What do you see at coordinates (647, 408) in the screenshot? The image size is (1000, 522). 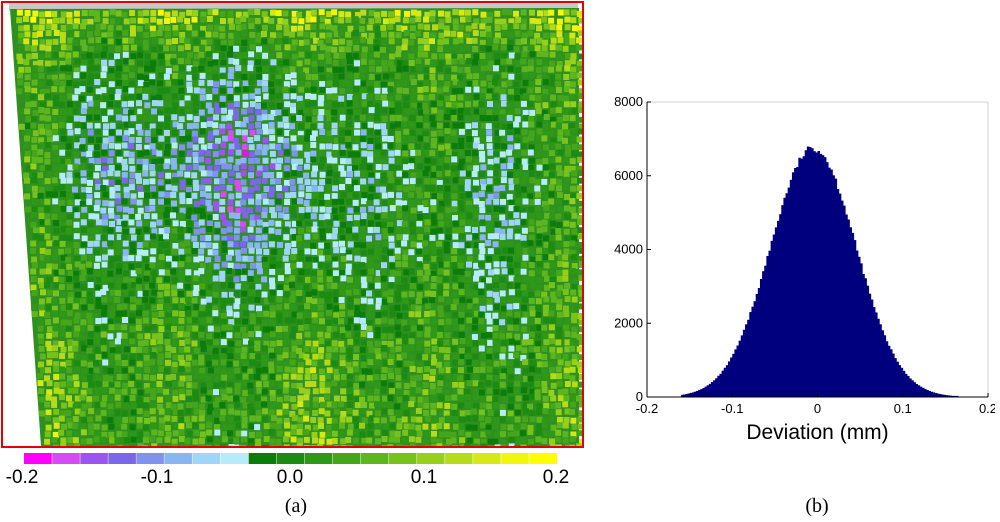 I see `x-tick-label: -0.2` at bounding box center [647, 408].